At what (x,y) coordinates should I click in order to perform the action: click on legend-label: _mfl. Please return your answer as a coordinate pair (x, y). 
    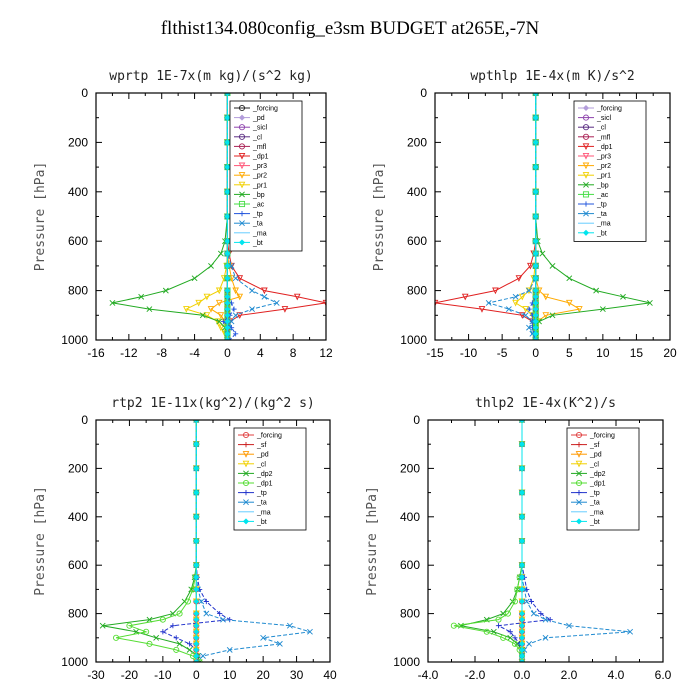
    Looking at the image, I should click on (603, 137).